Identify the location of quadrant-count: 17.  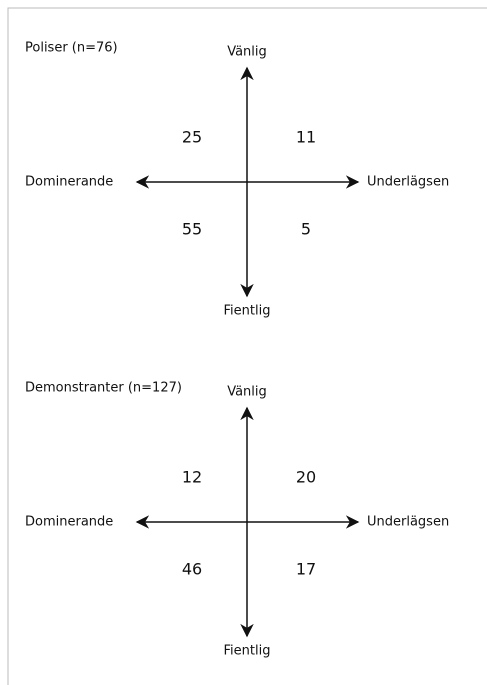
(306, 569).